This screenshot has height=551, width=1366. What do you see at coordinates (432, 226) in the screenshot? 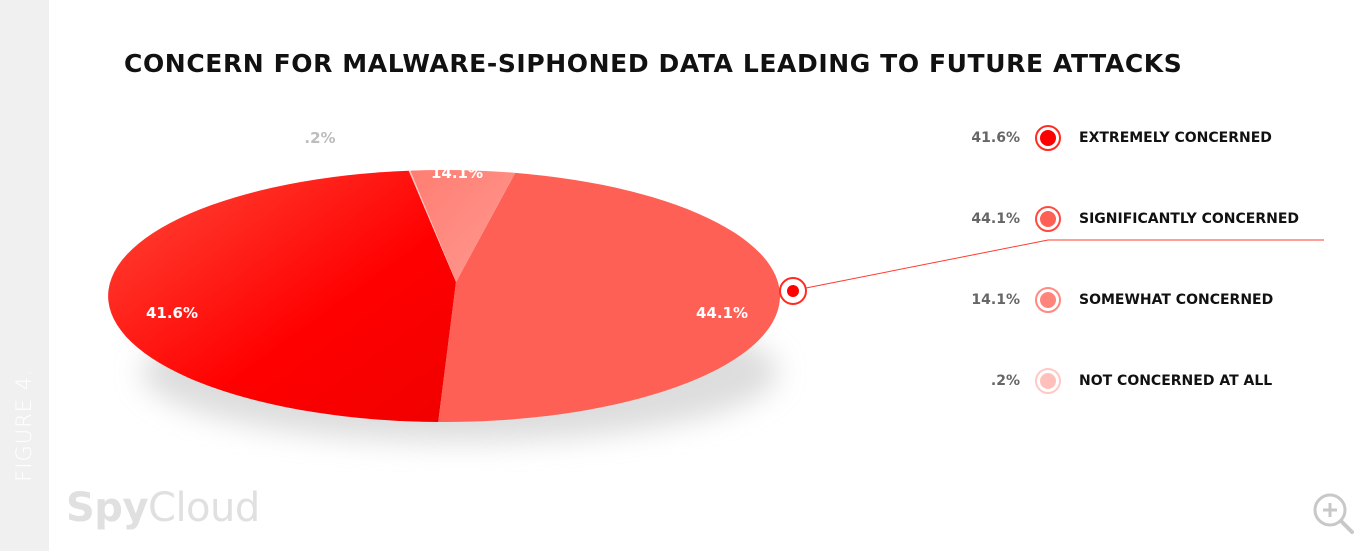
I see `pie-slice-not-concerned-at-all` at bounding box center [432, 226].